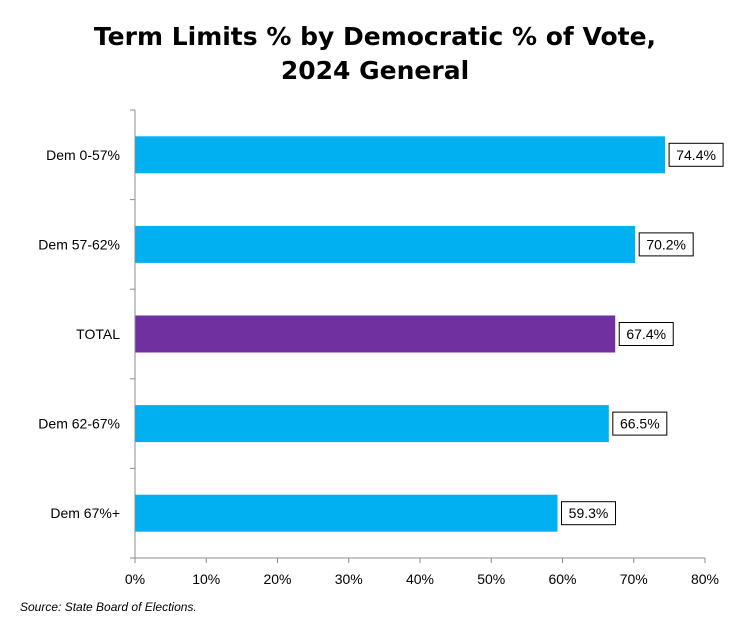 The width and height of the screenshot is (750, 638). I want to click on data-label: 59.3%, so click(589, 513).